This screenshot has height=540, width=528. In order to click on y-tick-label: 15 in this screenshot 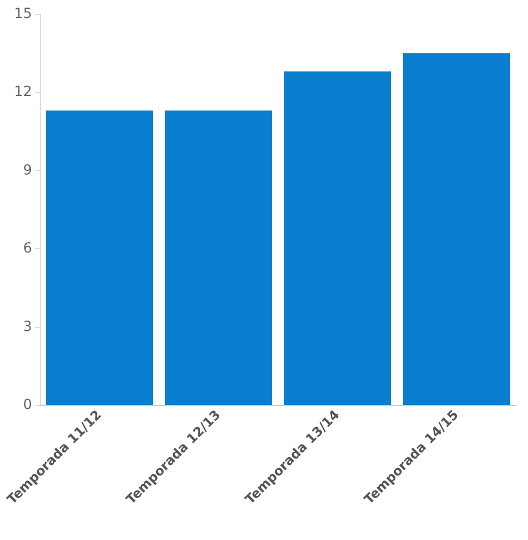, I will do `click(23, 14)`.